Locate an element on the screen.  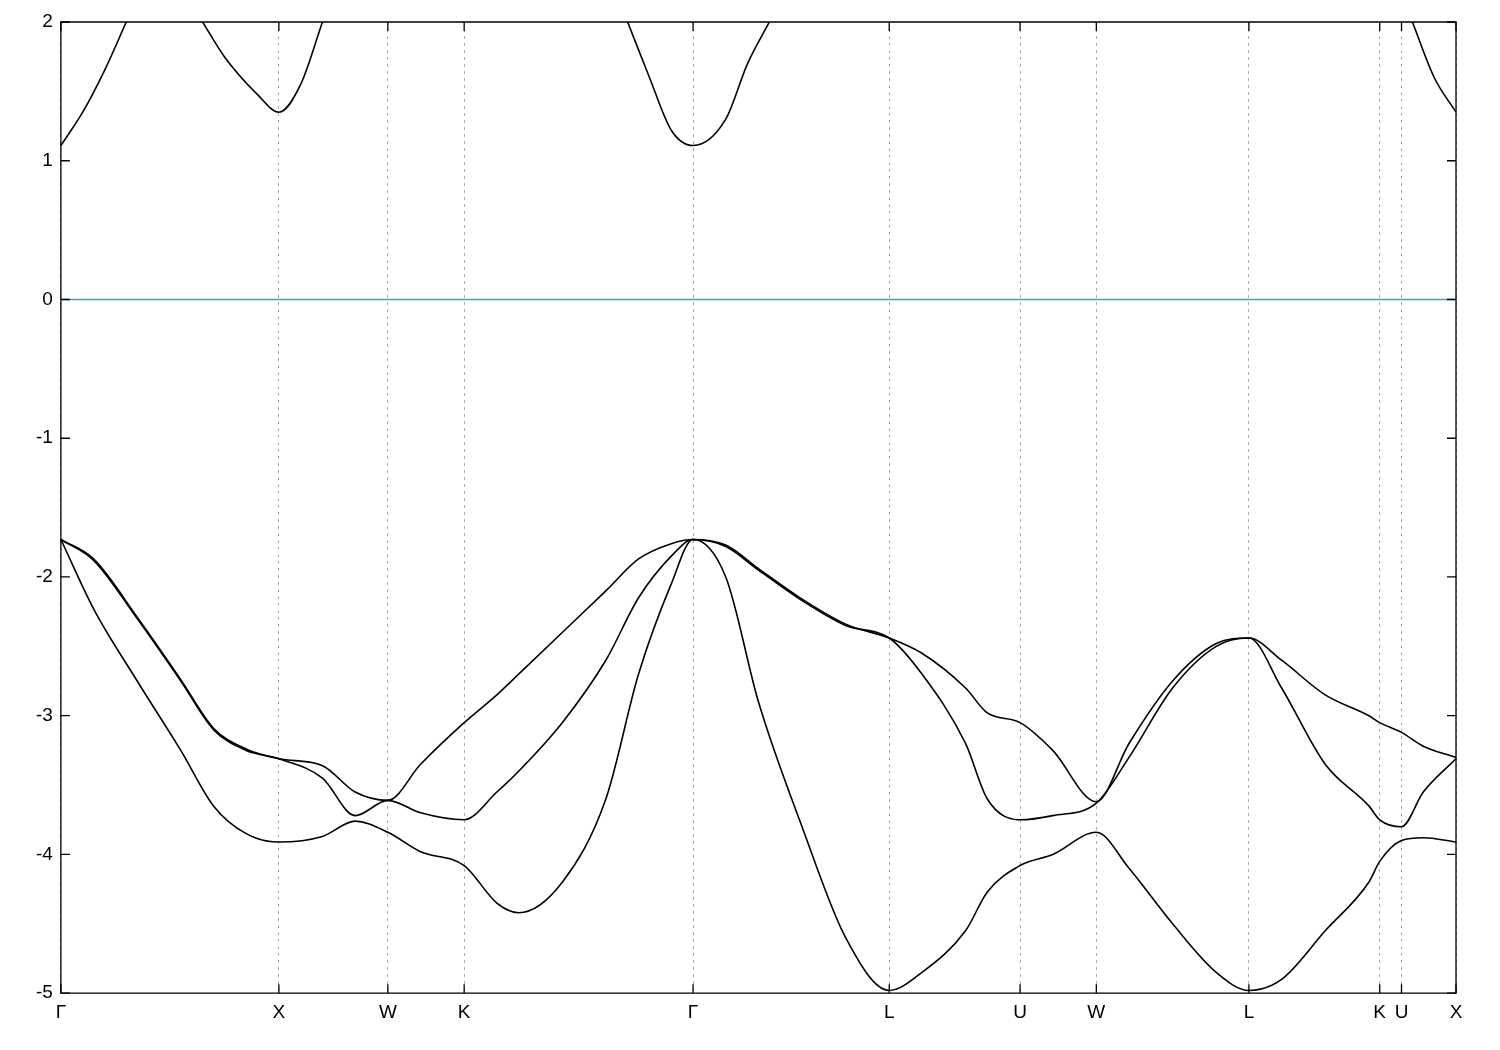
y-tick-label: 0 is located at coordinates (47, 298).